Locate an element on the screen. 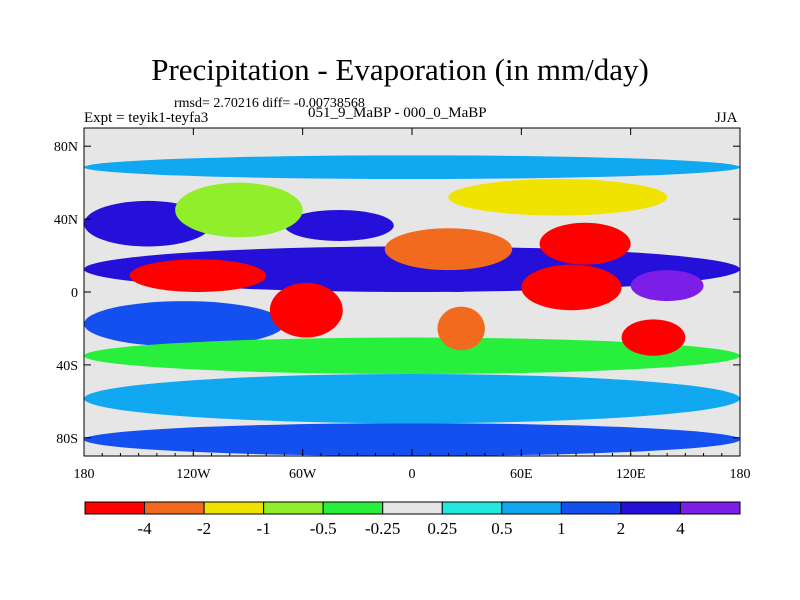 This screenshot has width=800, height=600. chart-title: Precipitation - Evaporation (in mm/day) is located at coordinates (400, 69).